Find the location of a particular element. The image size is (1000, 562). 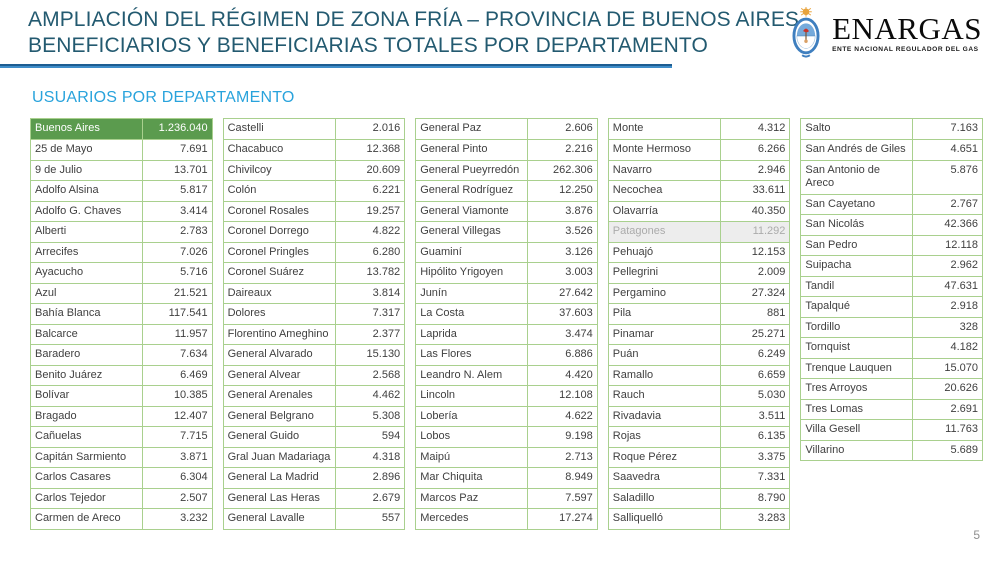

department-name: Balcarce is located at coordinates (87, 334).